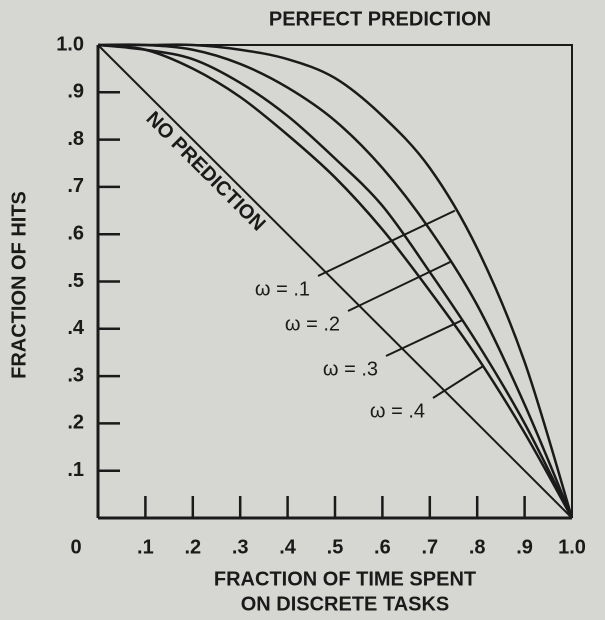 The width and height of the screenshot is (605, 620). Describe the element at coordinates (75, 139) in the screenshot. I see `y-tick-label: .8` at that location.